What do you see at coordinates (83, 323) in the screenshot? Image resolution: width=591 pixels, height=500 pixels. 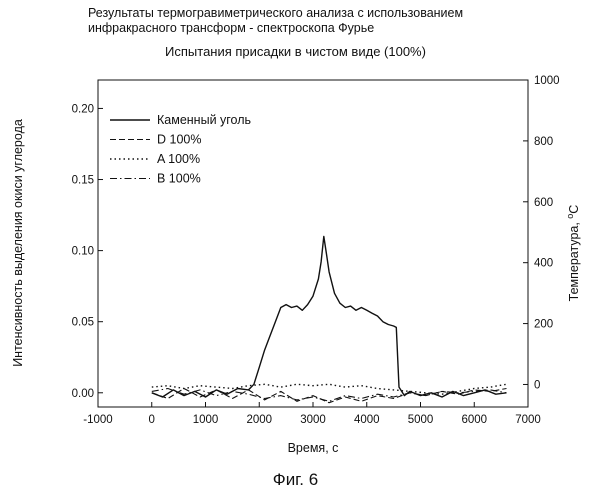 I see `y-tick-label: 0.05` at bounding box center [83, 323].